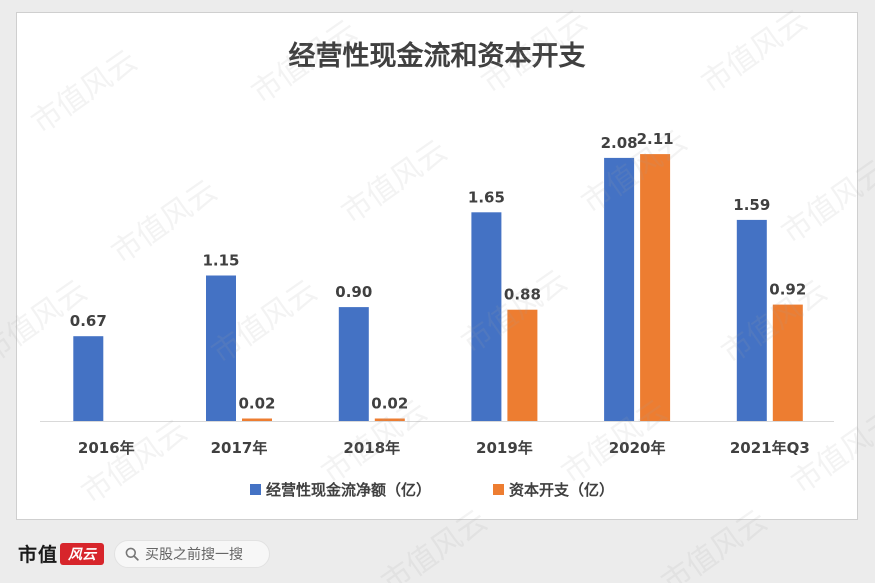 The image size is (875, 583). I want to click on legend-label-capex: 资本开支（亿）, so click(561, 490).